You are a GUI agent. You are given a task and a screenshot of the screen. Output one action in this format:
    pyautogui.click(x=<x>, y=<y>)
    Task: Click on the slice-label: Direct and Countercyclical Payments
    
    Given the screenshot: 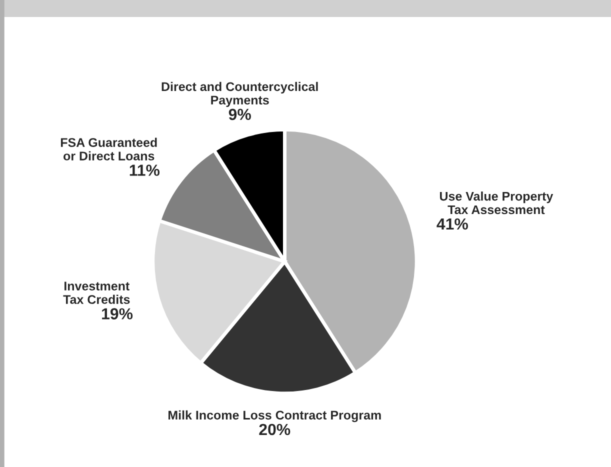 What is the action you would take?
    pyautogui.click(x=240, y=95)
    